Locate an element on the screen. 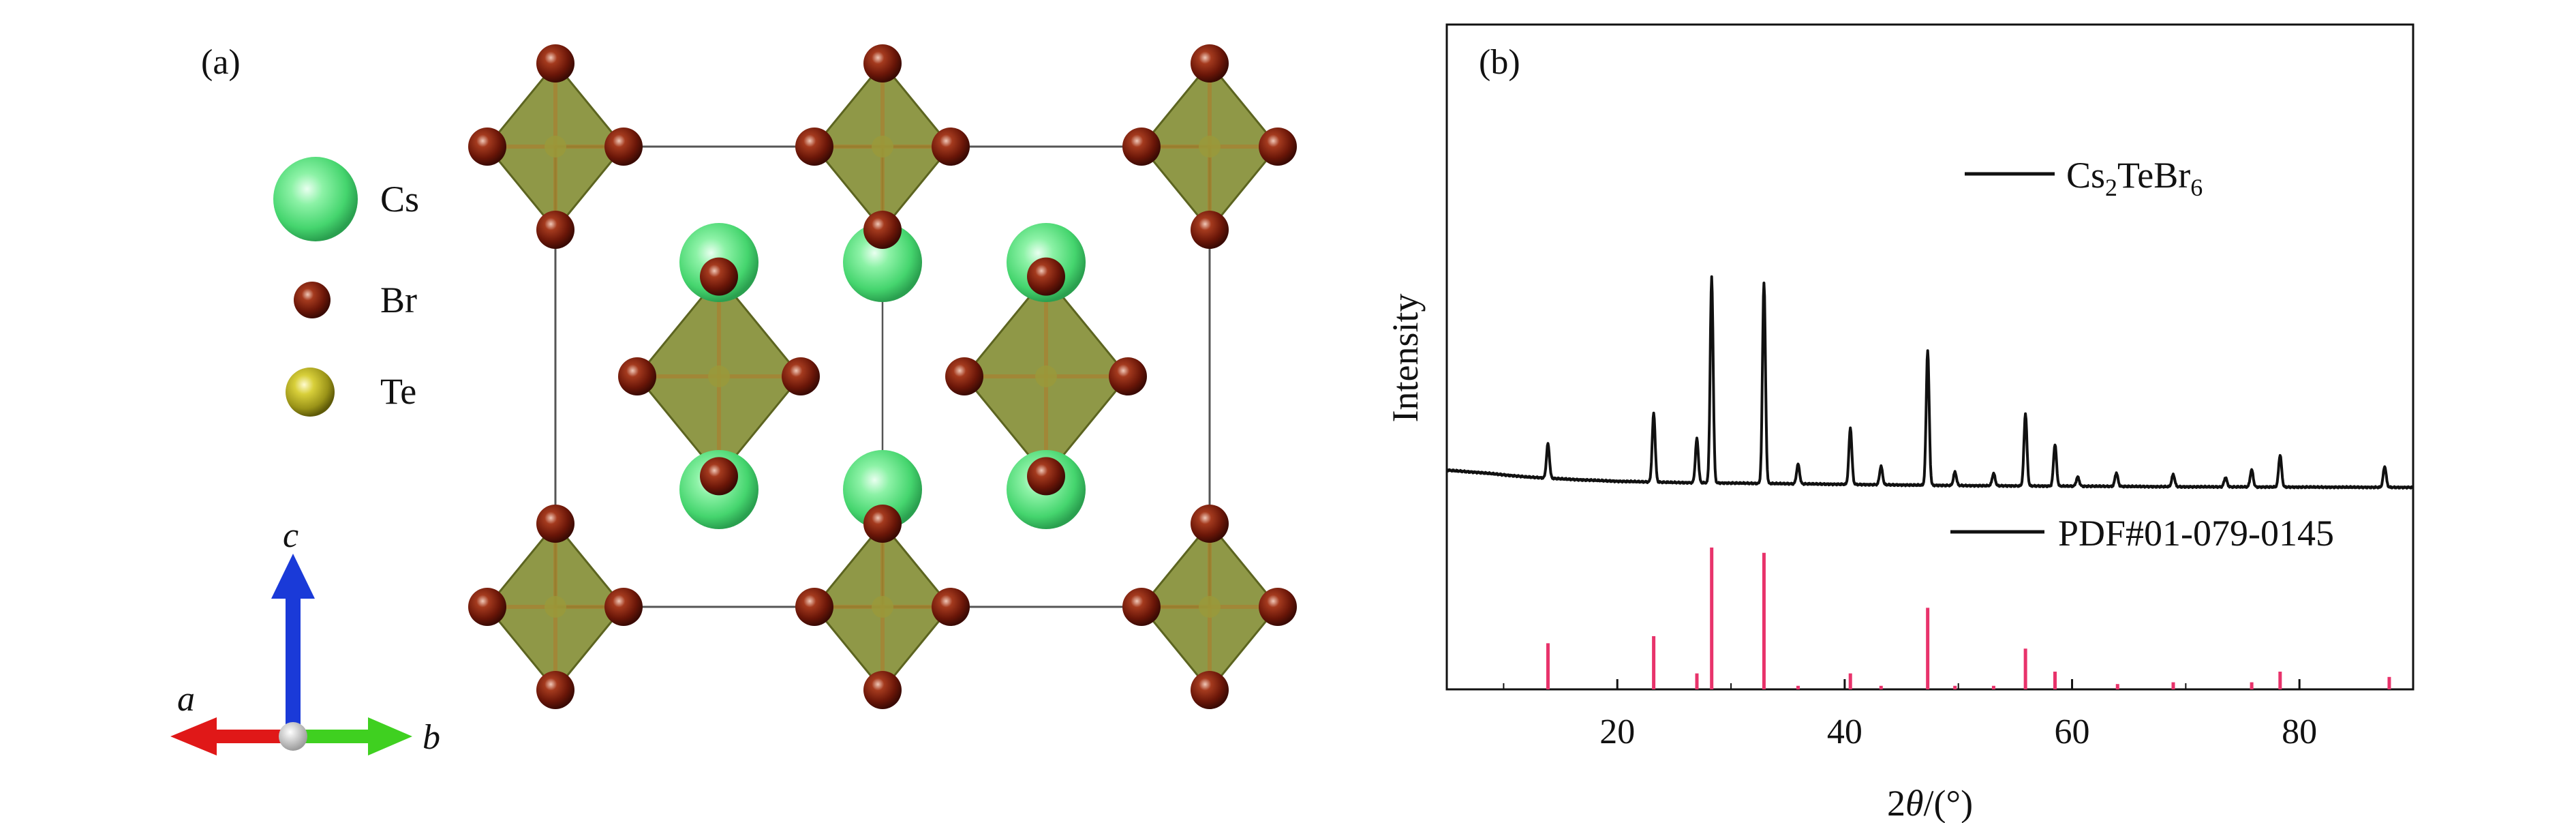 The width and height of the screenshot is (2576, 823). legend-te-label: Te is located at coordinates (398, 392).